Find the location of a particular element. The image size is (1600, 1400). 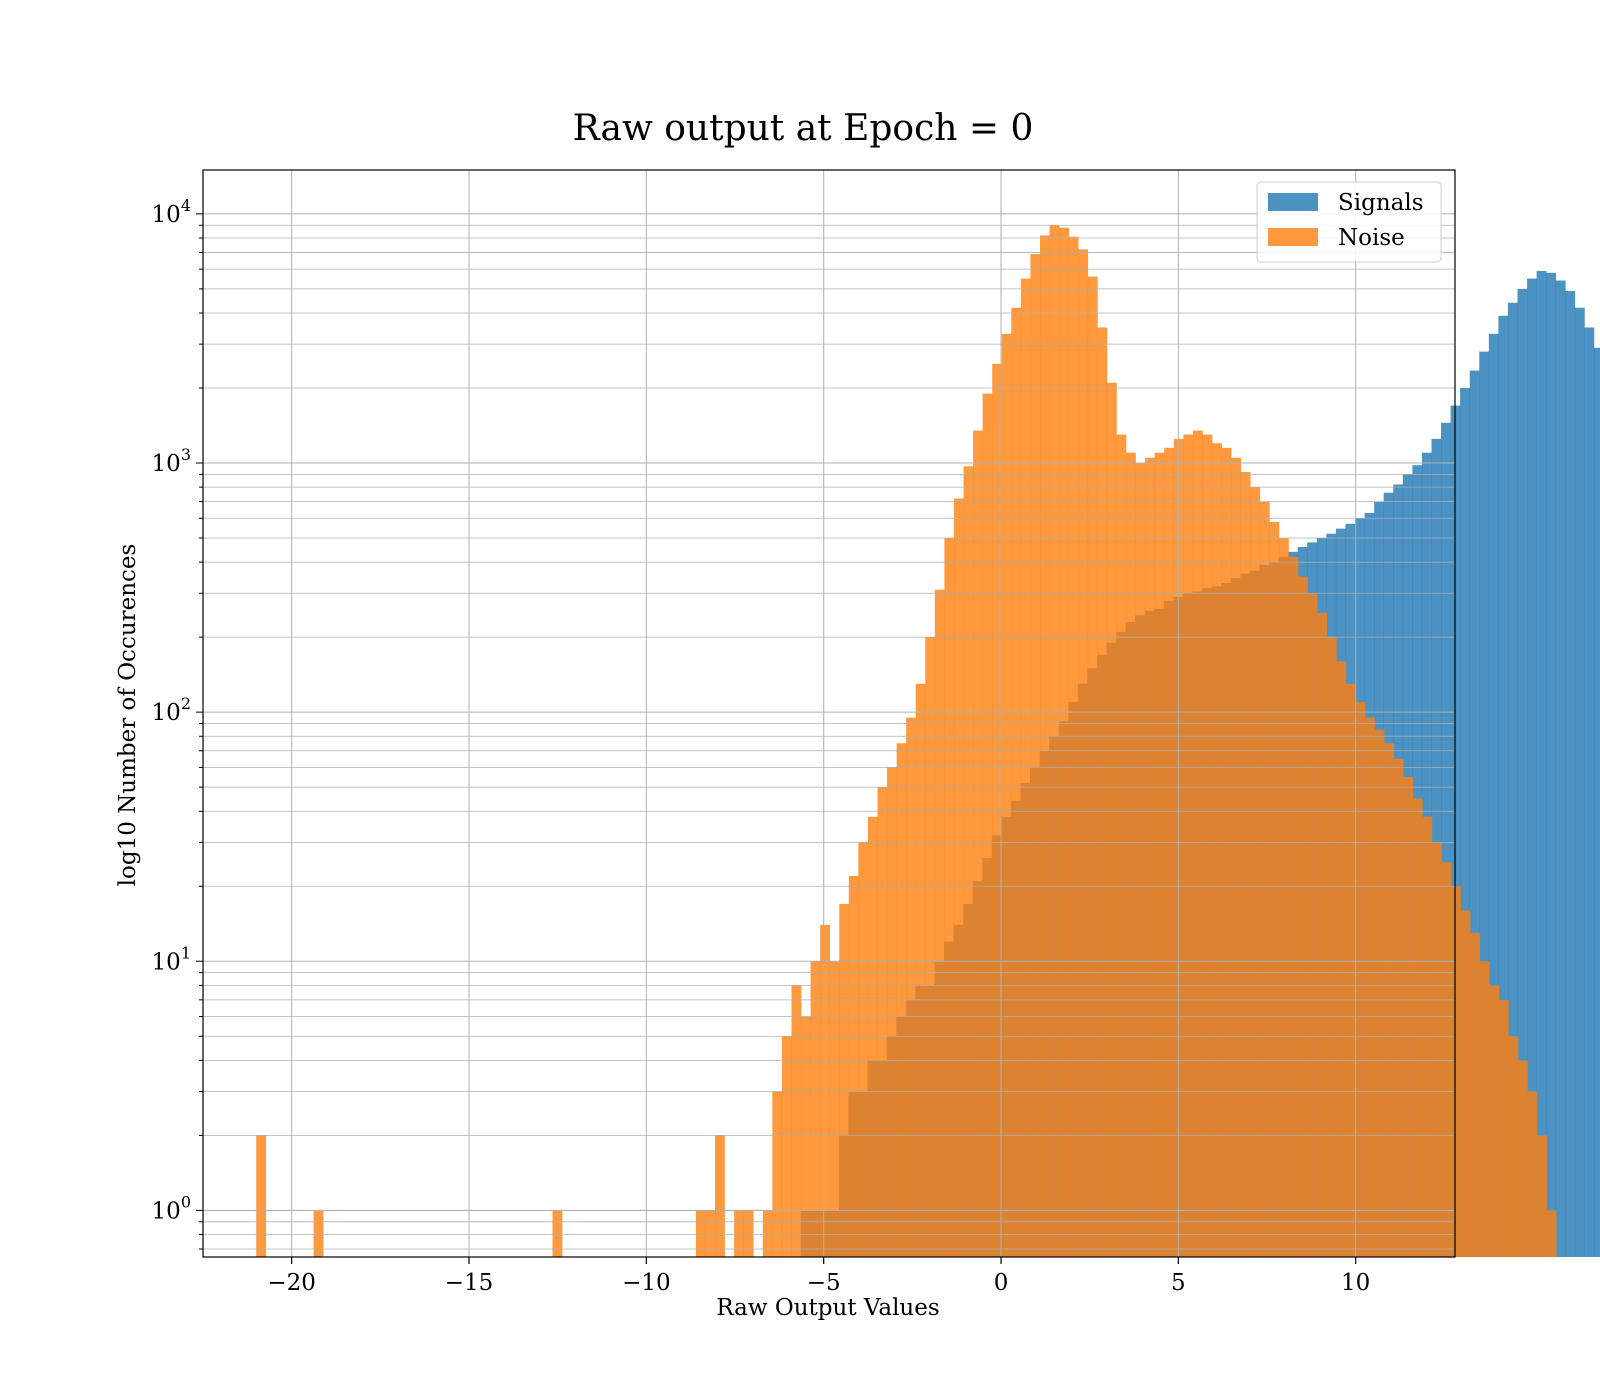

x-tick-label: −20 is located at coordinates (291, 1283).